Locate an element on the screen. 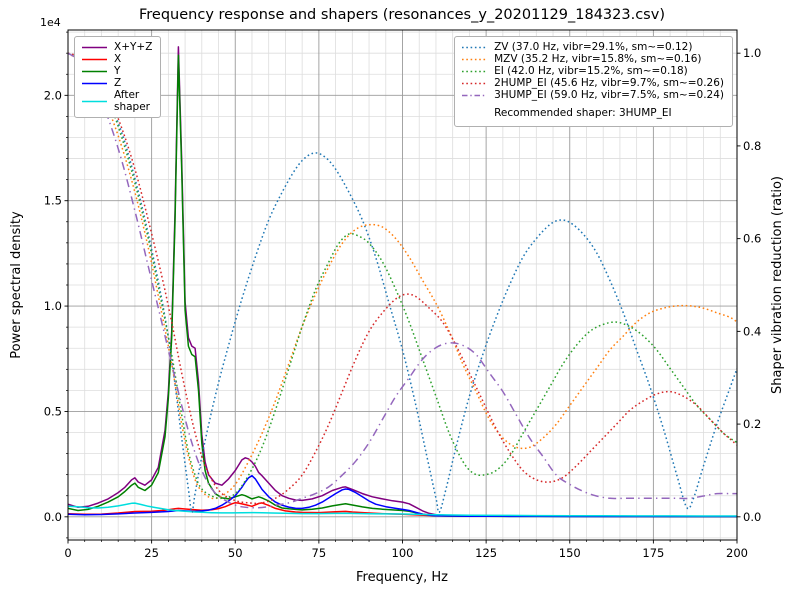  y-axis-label-left: Power spectral density is located at coordinates (16, 285).